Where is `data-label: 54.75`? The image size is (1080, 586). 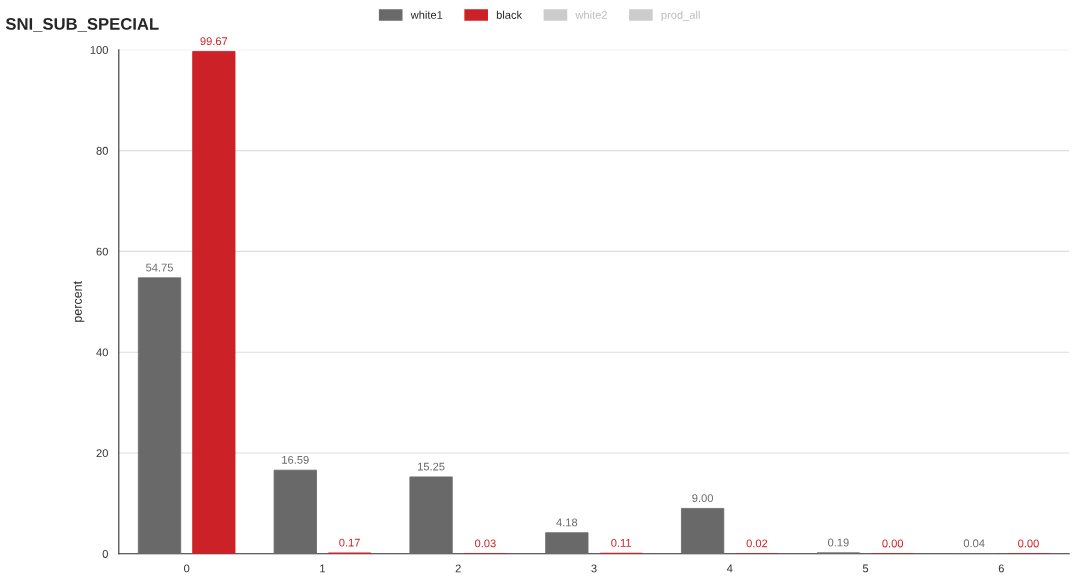 data-label: 54.75 is located at coordinates (159, 267).